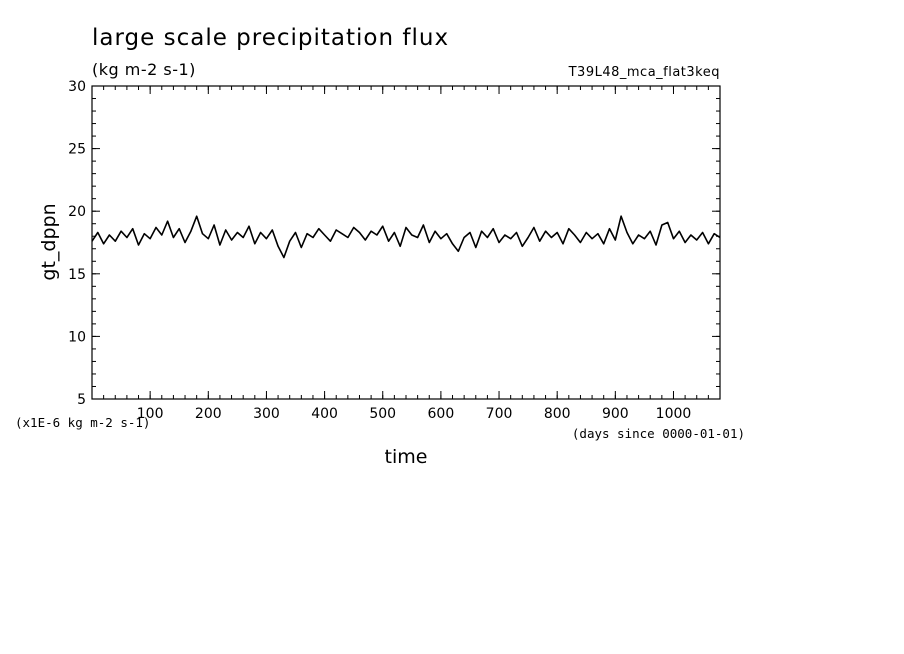  What do you see at coordinates (49, 241) in the screenshot?
I see `y-axis-title: gt_dppn` at bounding box center [49, 241].